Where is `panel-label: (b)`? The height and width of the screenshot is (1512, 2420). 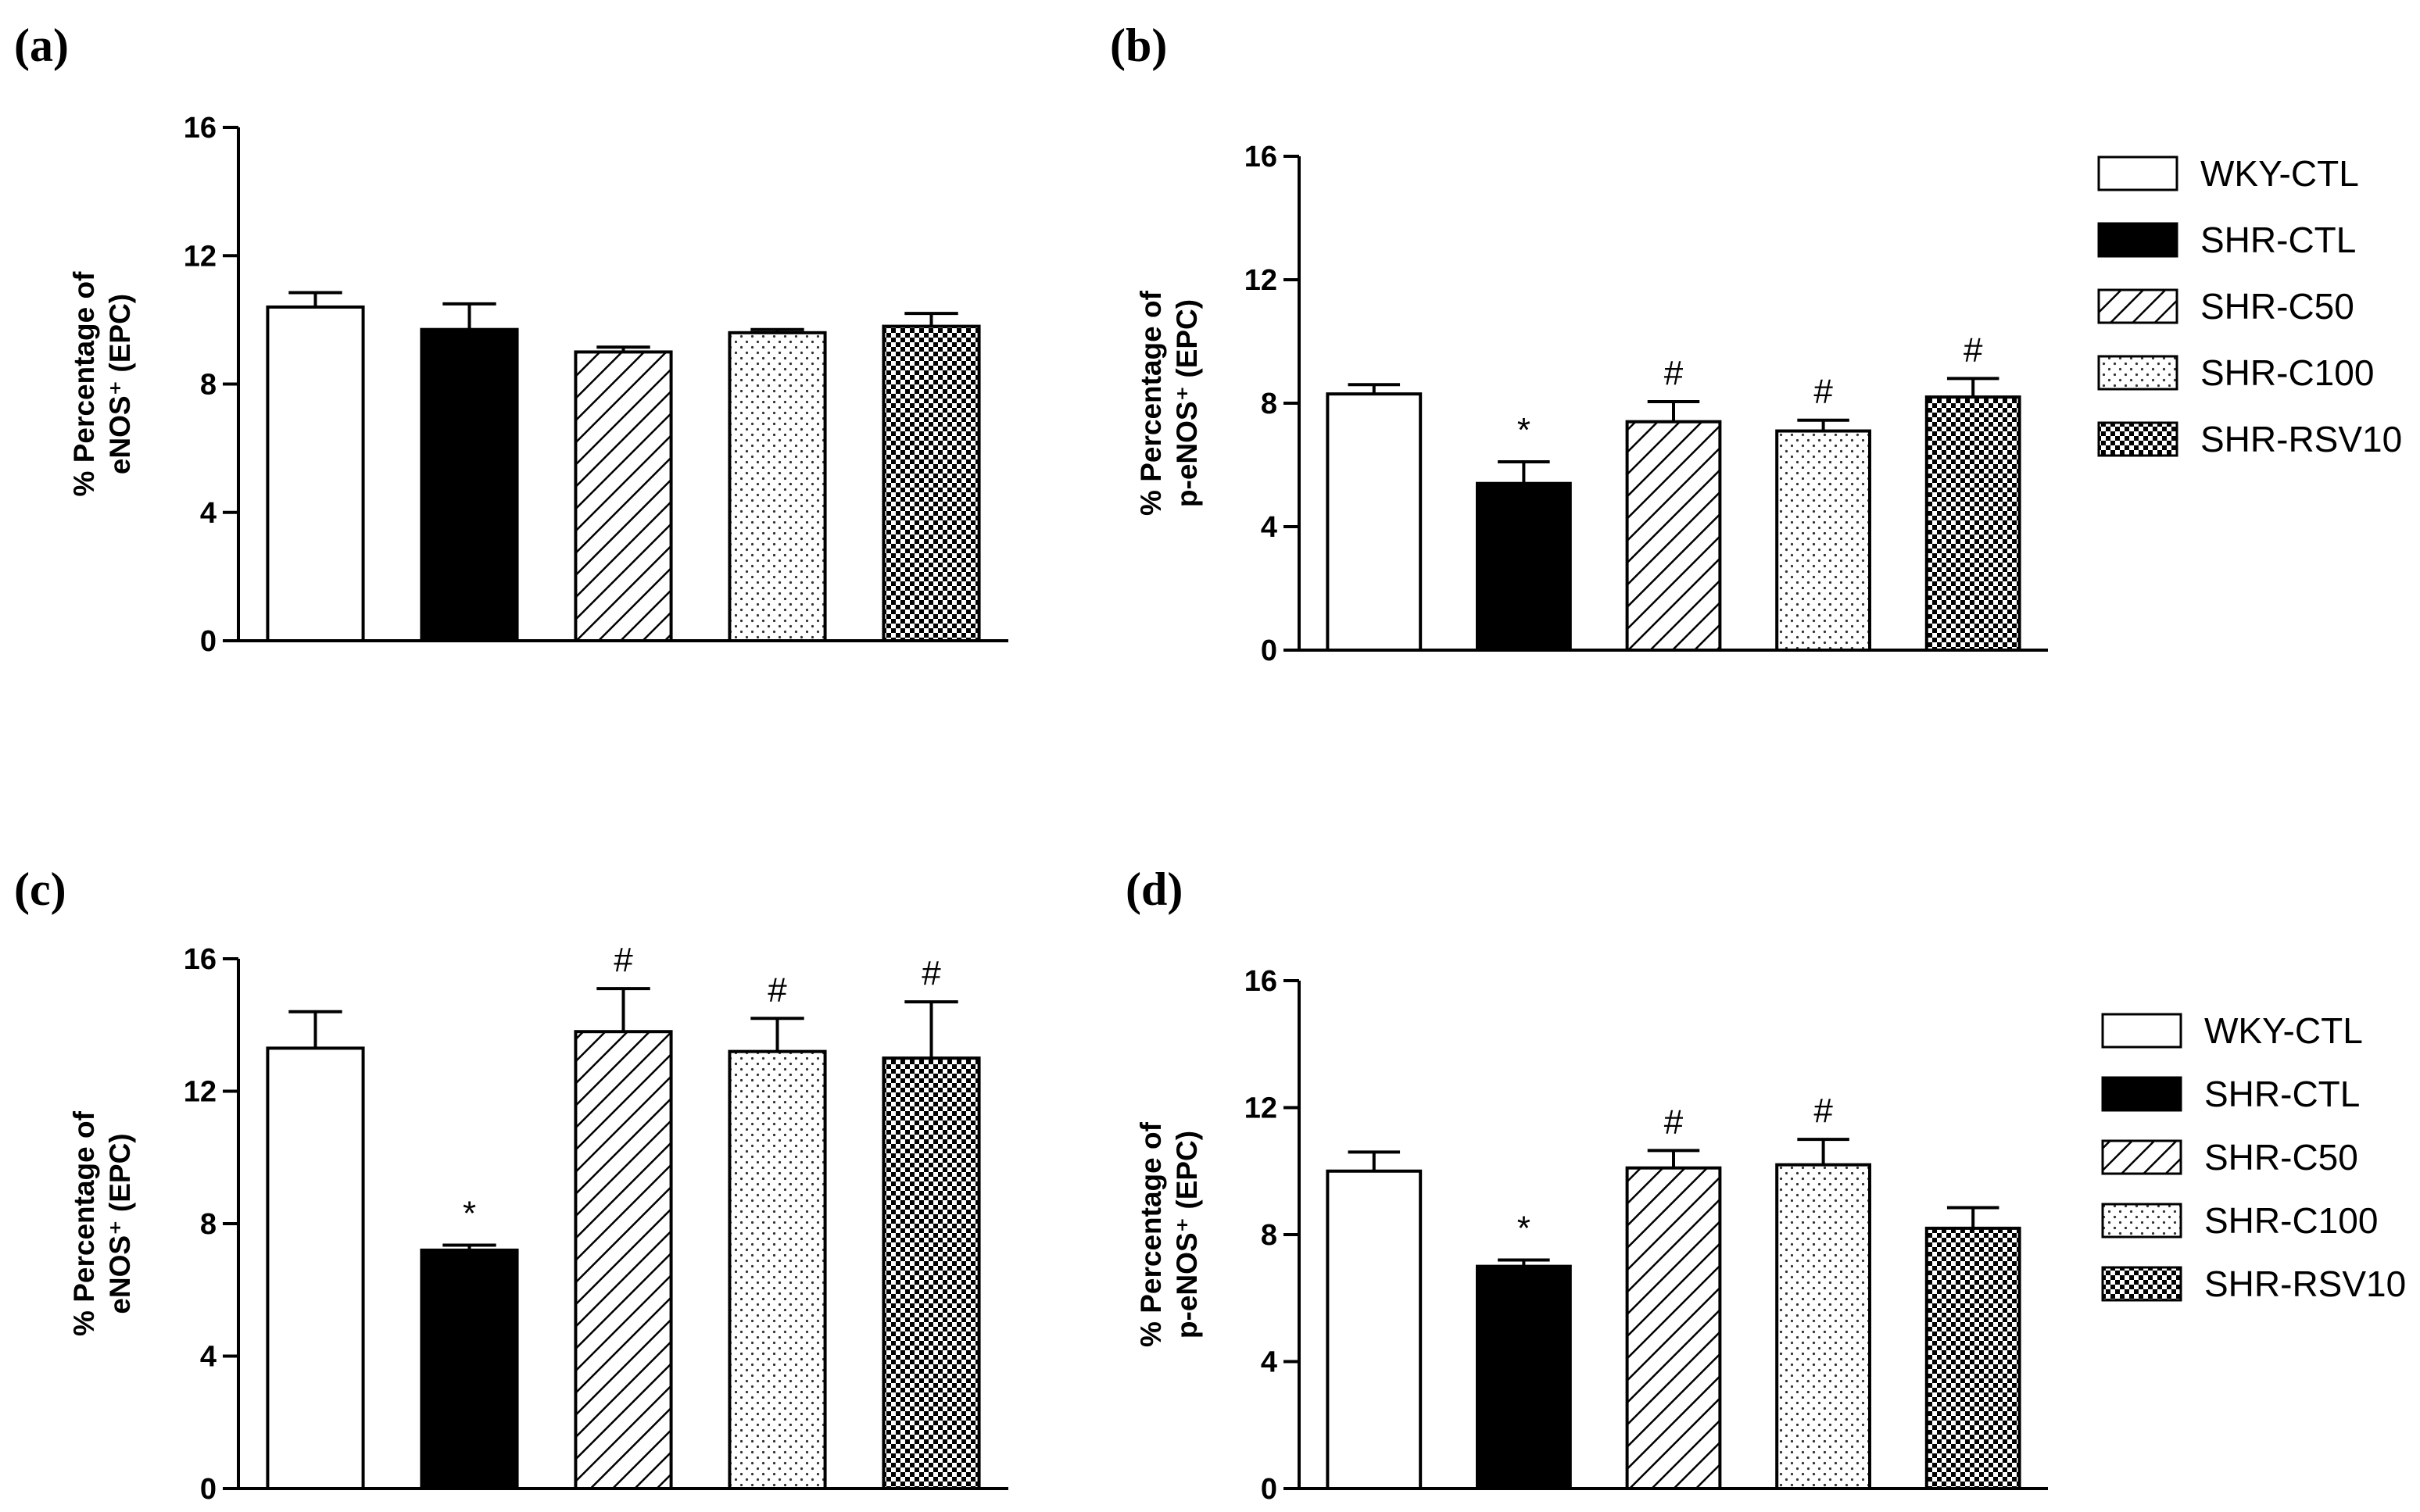 panel-label: (b) is located at coordinates (1138, 45).